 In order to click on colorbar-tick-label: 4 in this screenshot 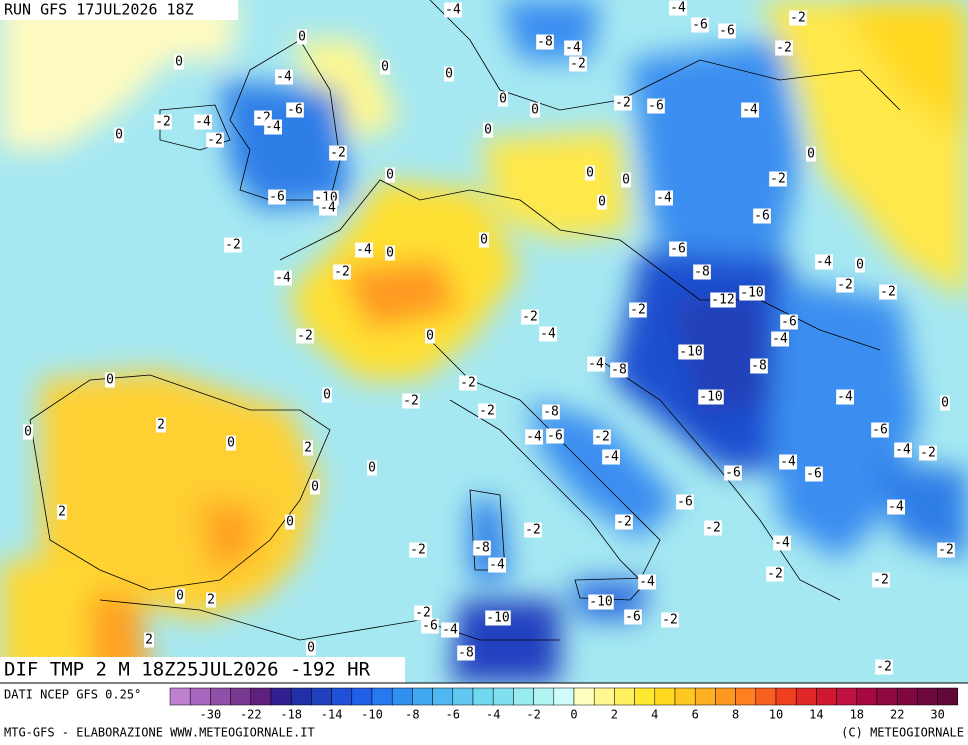, I will do `click(654, 715)`.